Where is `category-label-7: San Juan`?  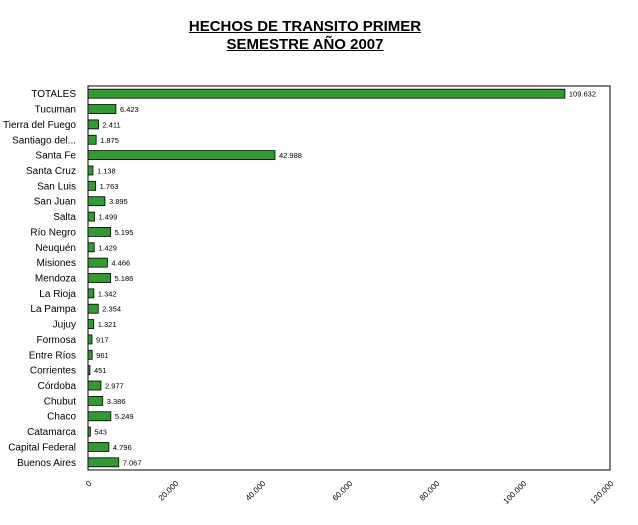 category-label-7: San Juan is located at coordinates (55, 202).